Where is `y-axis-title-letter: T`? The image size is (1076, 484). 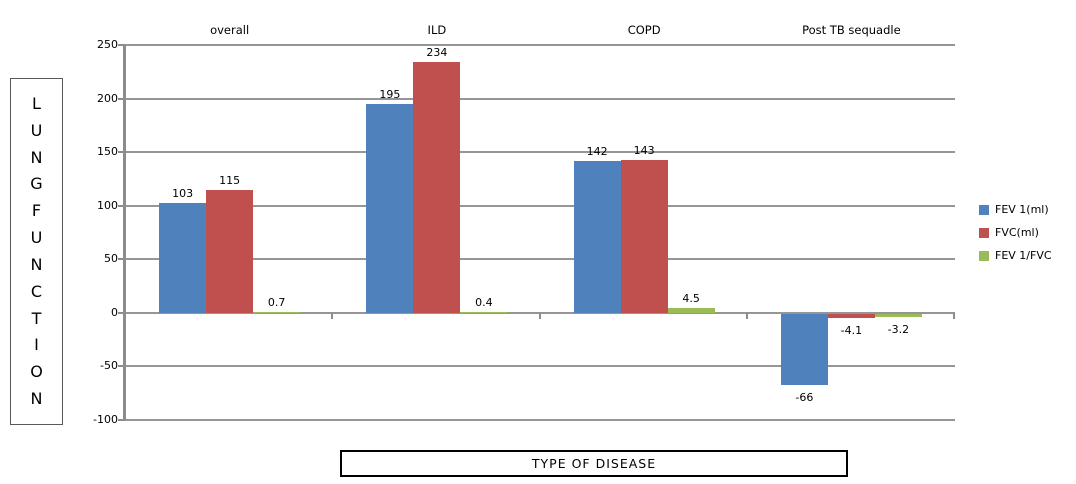 y-axis-title-letter: T is located at coordinates (36, 318).